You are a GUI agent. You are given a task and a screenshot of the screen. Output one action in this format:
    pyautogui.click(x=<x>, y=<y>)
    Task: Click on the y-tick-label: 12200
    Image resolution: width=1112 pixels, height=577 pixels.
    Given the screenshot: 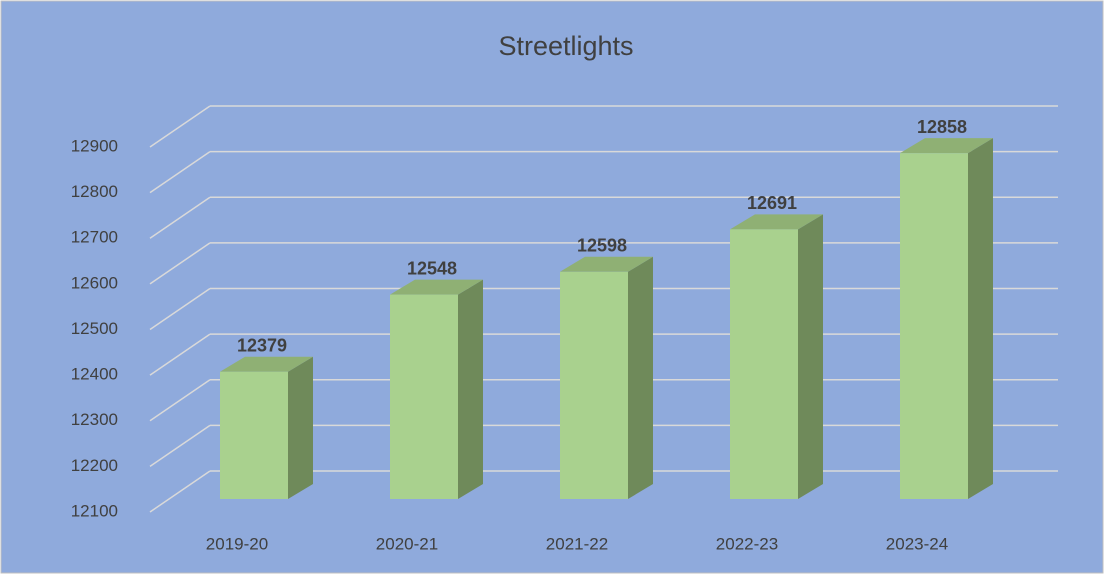 What is the action you would take?
    pyautogui.click(x=94, y=465)
    